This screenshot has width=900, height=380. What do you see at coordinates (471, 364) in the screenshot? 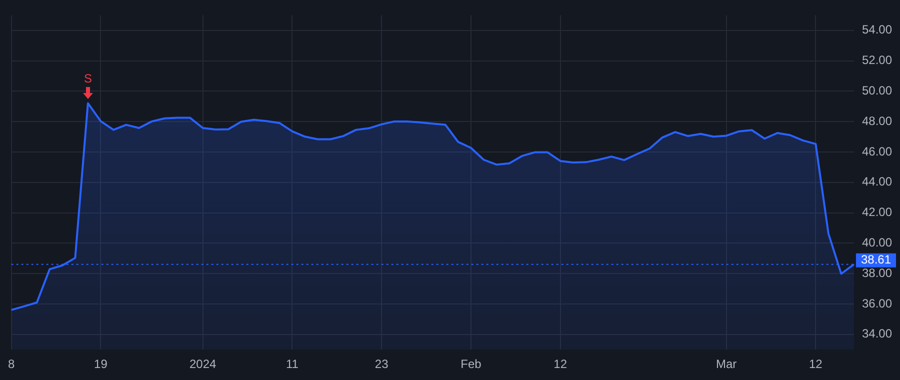
I see `x-tick-label: Feb` at bounding box center [471, 364].